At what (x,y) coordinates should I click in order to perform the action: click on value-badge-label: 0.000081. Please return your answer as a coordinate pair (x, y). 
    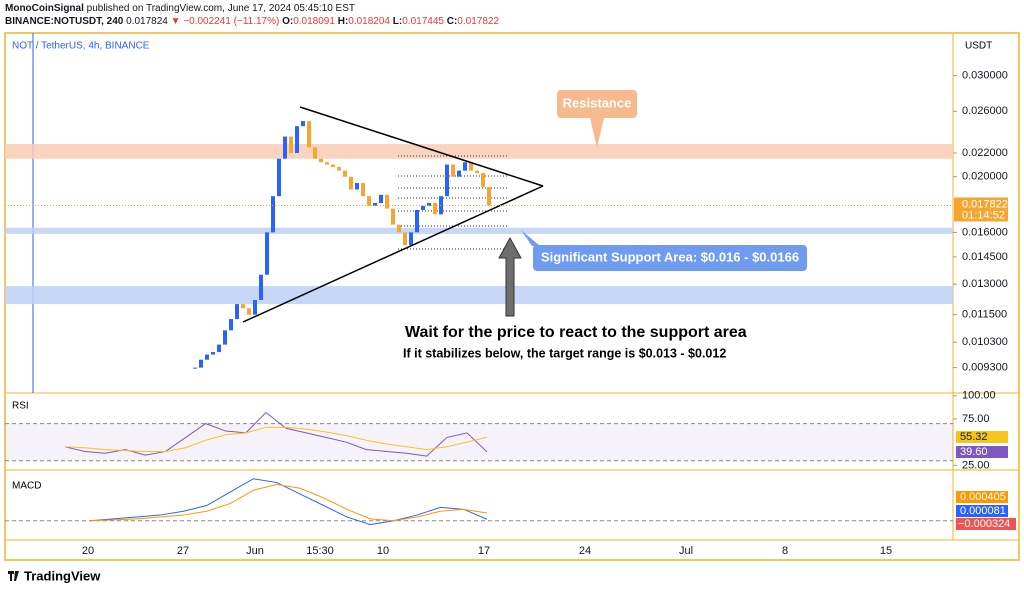
    Looking at the image, I should click on (983, 511).